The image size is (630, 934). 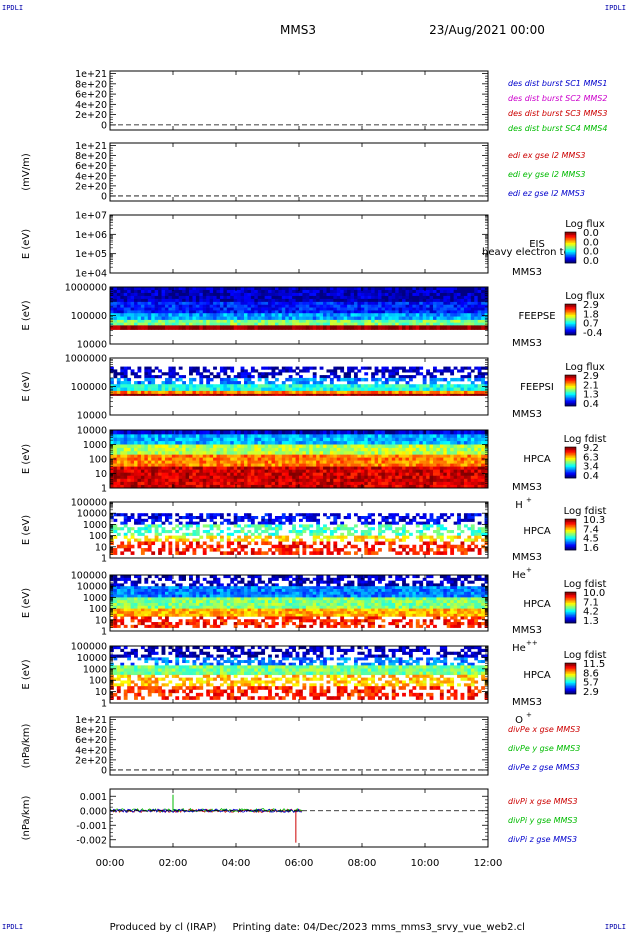 I want to click on colorbar: 2.92.11.30.4, so click(x=581, y=390).